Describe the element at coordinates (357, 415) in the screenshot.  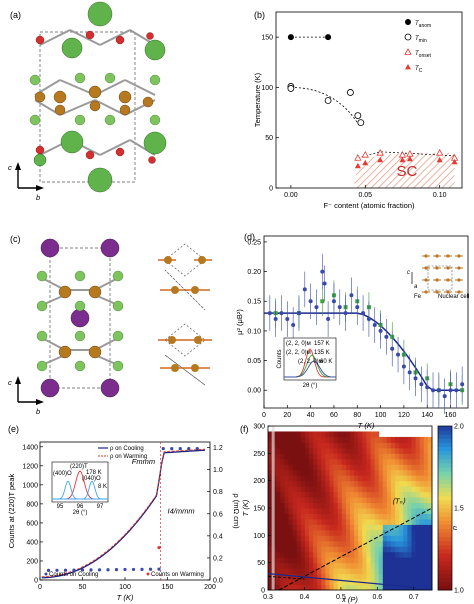
I see `x-tick-label: 80` at that location.